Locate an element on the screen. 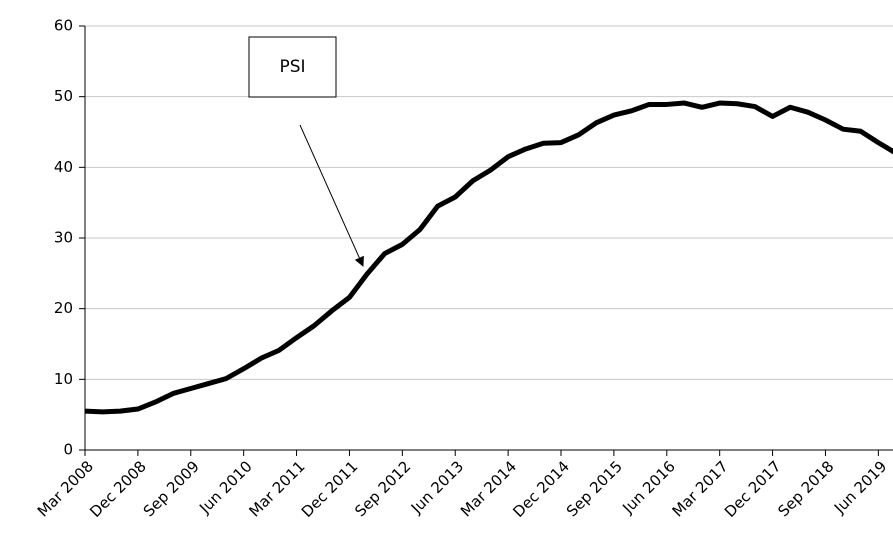 The height and width of the screenshot is (549, 893). x-tick-label: Mar 2011 is located at coordinates (276, 488).